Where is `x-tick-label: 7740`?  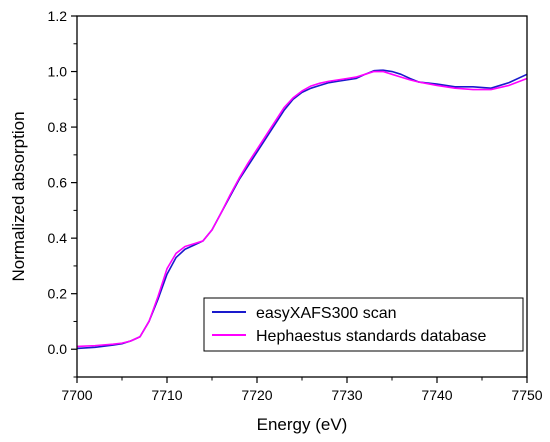 x-tick-label: 7740 is located at coordinates (436, 395).